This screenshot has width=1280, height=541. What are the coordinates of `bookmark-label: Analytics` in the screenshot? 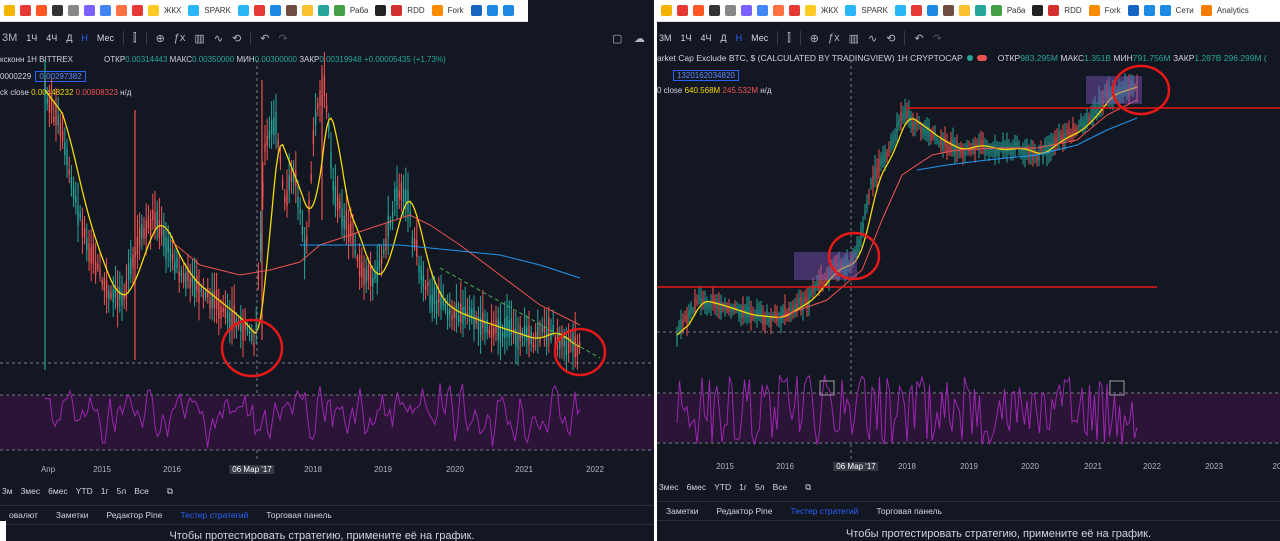 It's located at (1232, 10).